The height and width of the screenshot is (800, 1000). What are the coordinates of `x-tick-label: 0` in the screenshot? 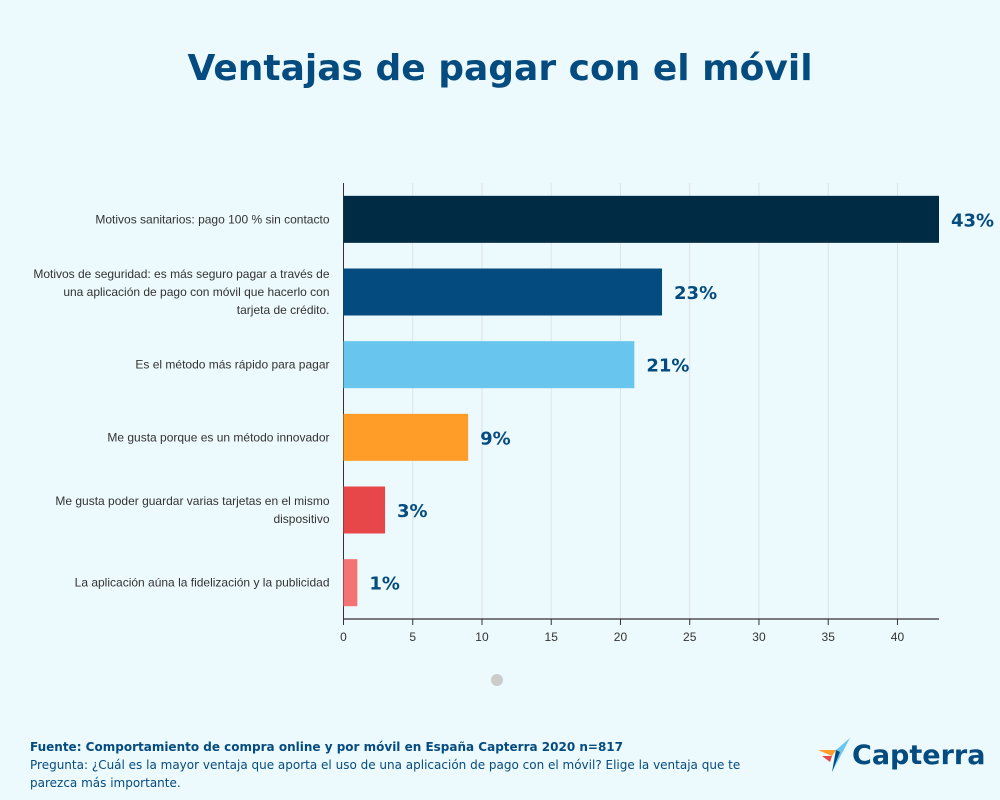 It's located at (343, 637).